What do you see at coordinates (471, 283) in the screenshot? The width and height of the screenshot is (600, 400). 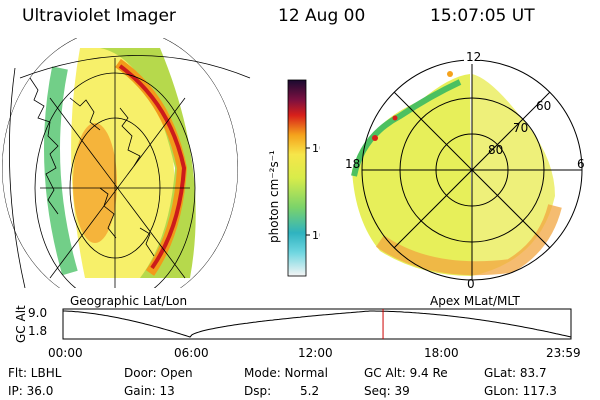 I see `mlt-label-0: 0` at bounding box center [471, 283].